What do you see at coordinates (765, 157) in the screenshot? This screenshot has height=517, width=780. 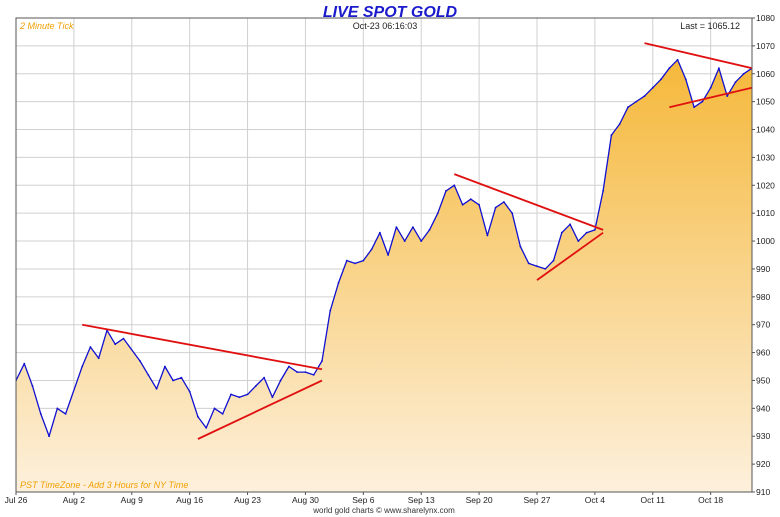 I see `y-tick-label: 1030` at bounding box center [765, 157].